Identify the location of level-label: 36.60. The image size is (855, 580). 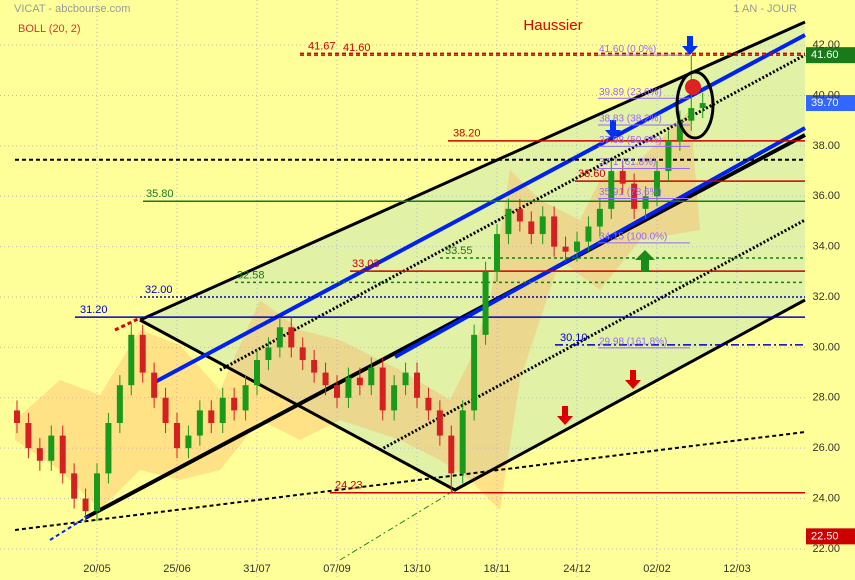
(592, 174).